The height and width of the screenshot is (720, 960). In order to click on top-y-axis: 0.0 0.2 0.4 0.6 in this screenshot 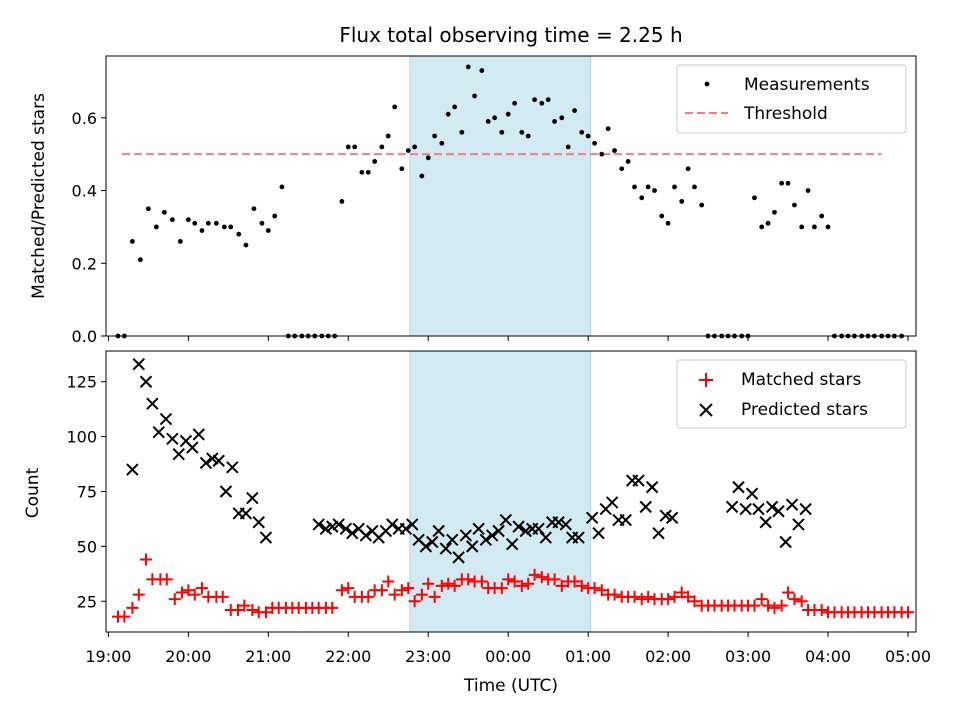, I will do `click(89, 227)`.